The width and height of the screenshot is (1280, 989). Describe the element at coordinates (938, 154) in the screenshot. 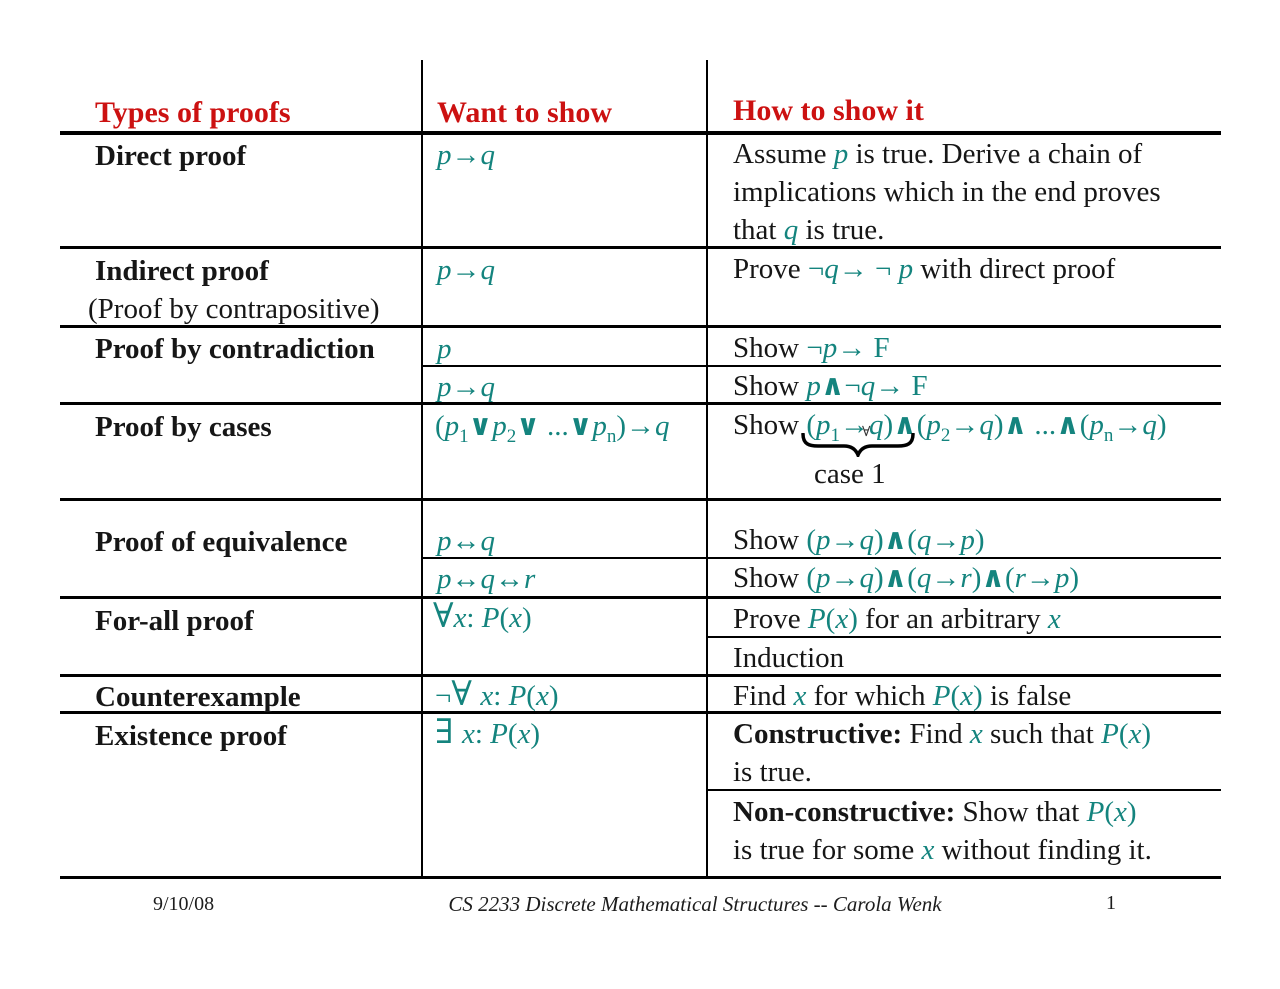

I see `cell-direct-how-line1: Assume p is true. Derive a chain of` at that location.